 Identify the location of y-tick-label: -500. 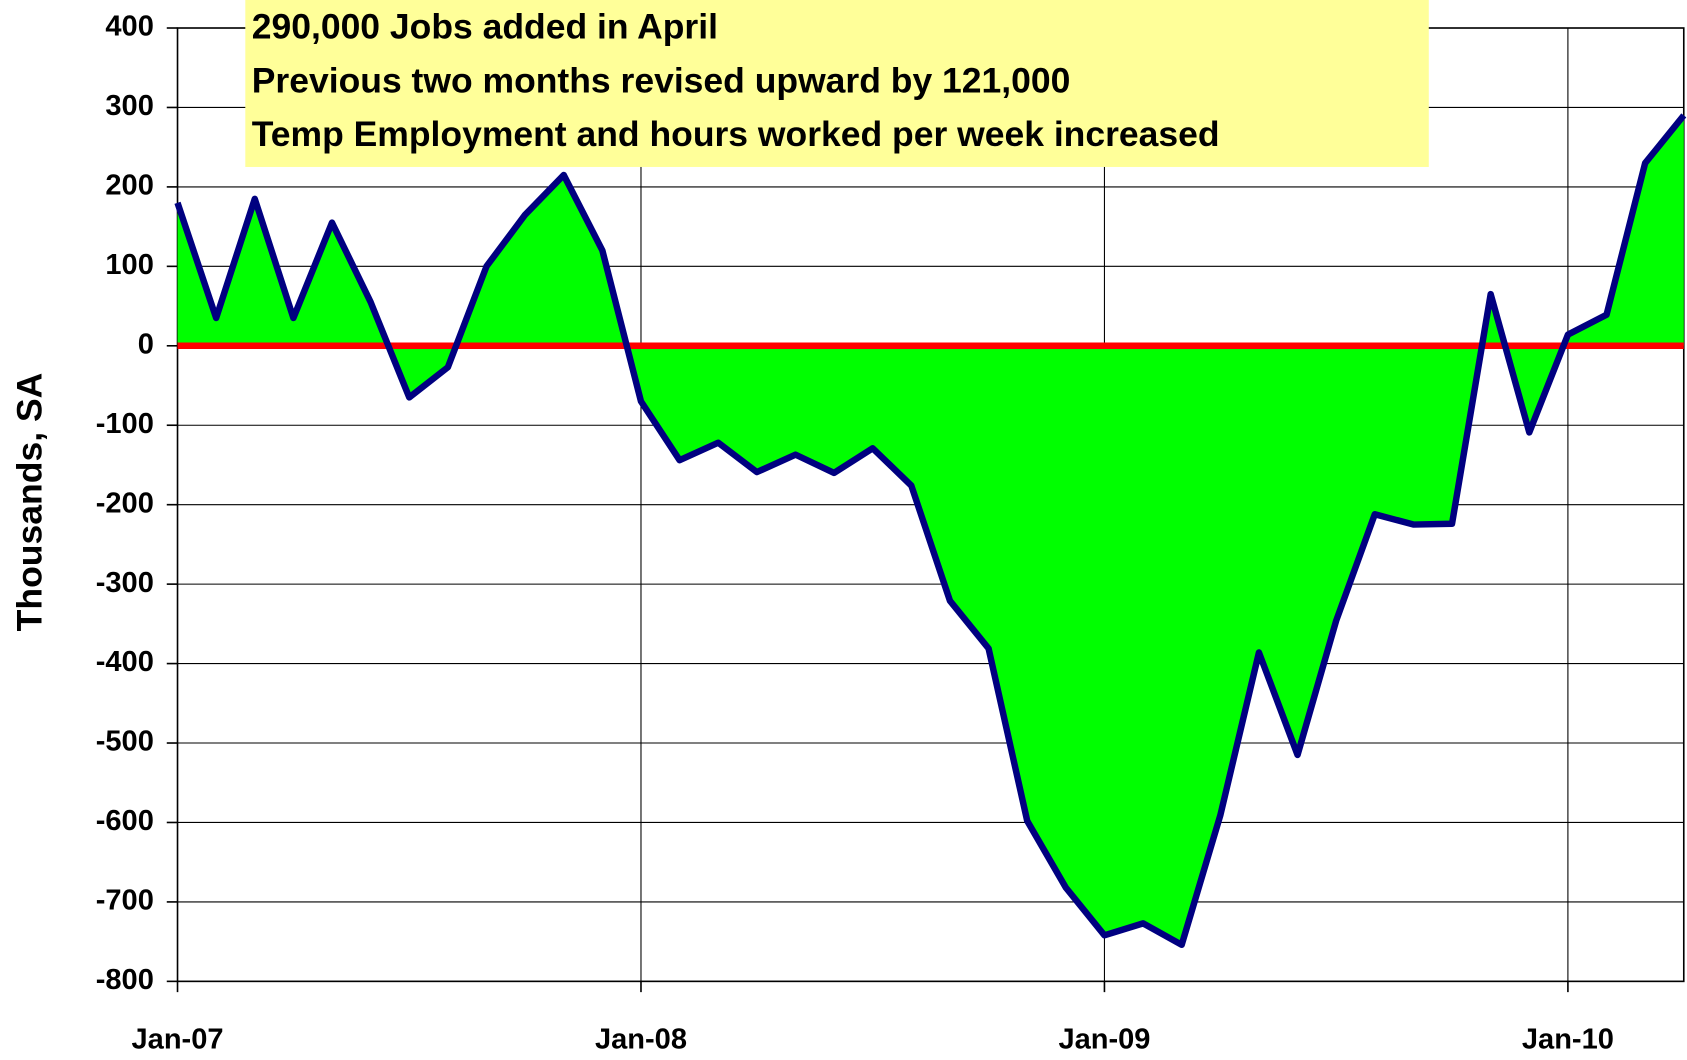
(125, 742).